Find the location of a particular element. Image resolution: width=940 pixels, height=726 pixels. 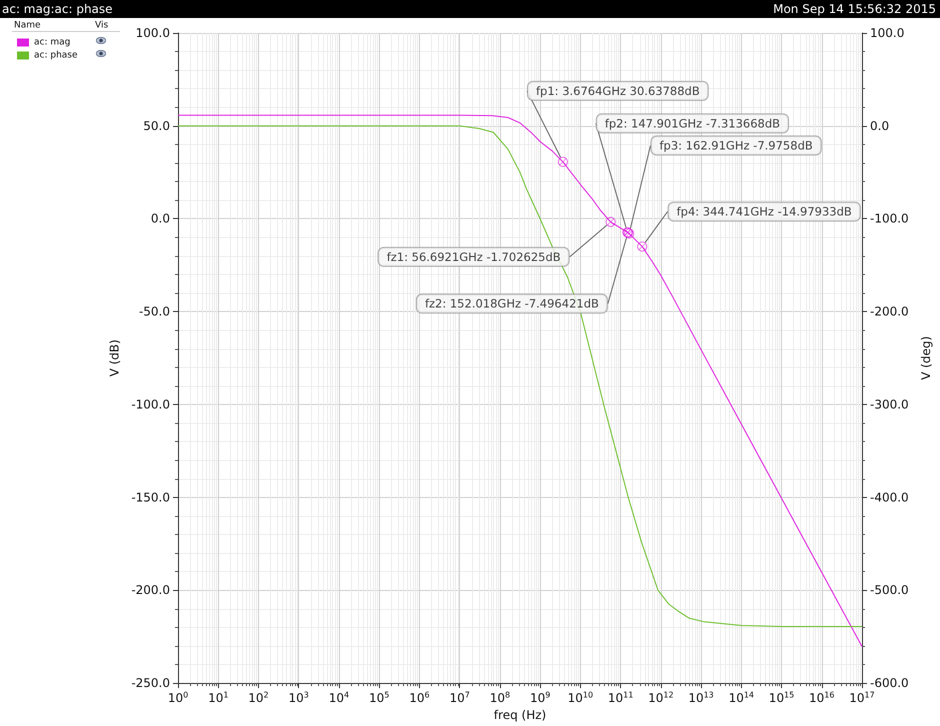

text: ac: mag:ac: phase is located at coordinates (57, 9).